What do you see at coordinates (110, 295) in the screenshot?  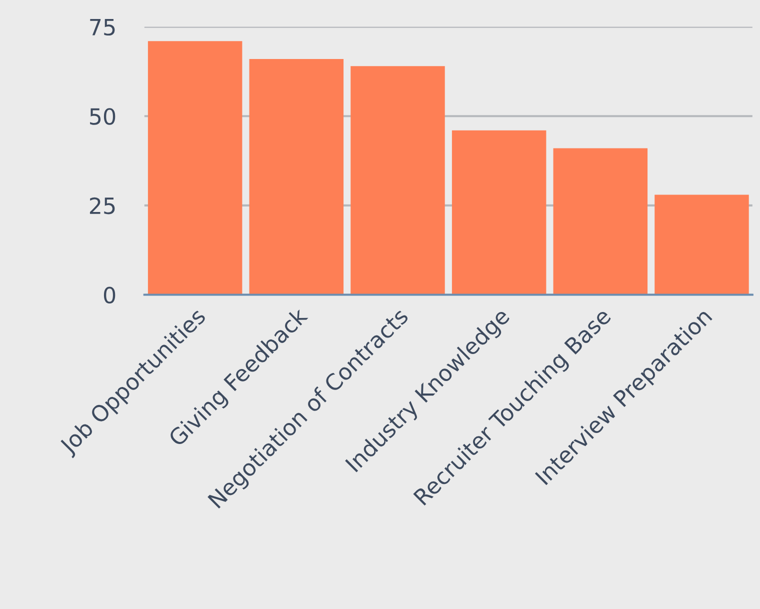 I see `y-tick-label: 0` at bounding box center [110, 295].